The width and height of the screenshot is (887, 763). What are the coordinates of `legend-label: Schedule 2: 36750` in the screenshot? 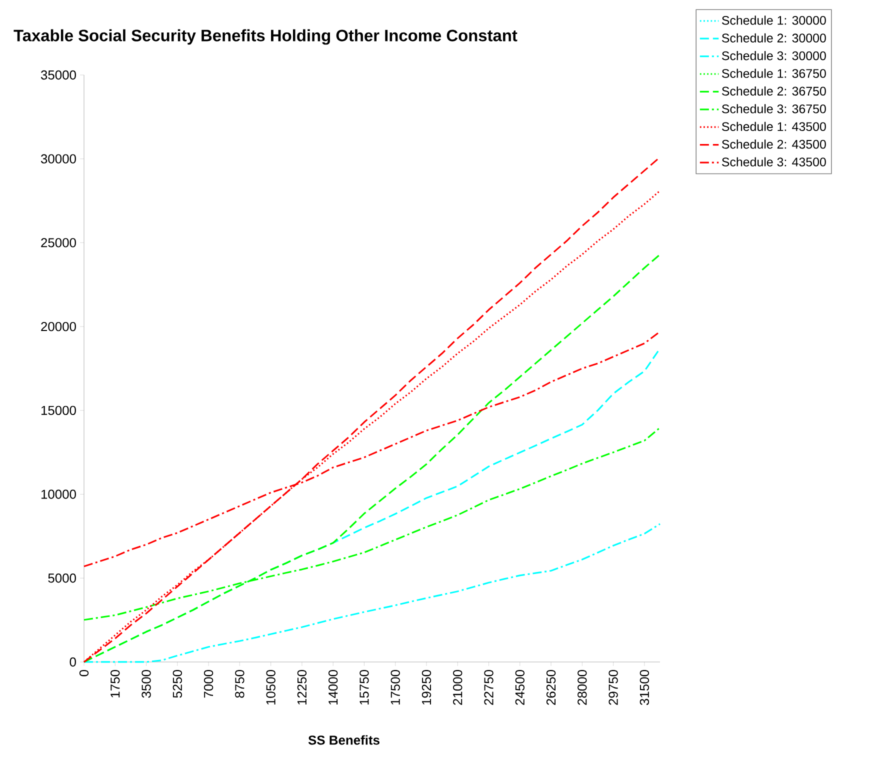 It's located at (774, 91).